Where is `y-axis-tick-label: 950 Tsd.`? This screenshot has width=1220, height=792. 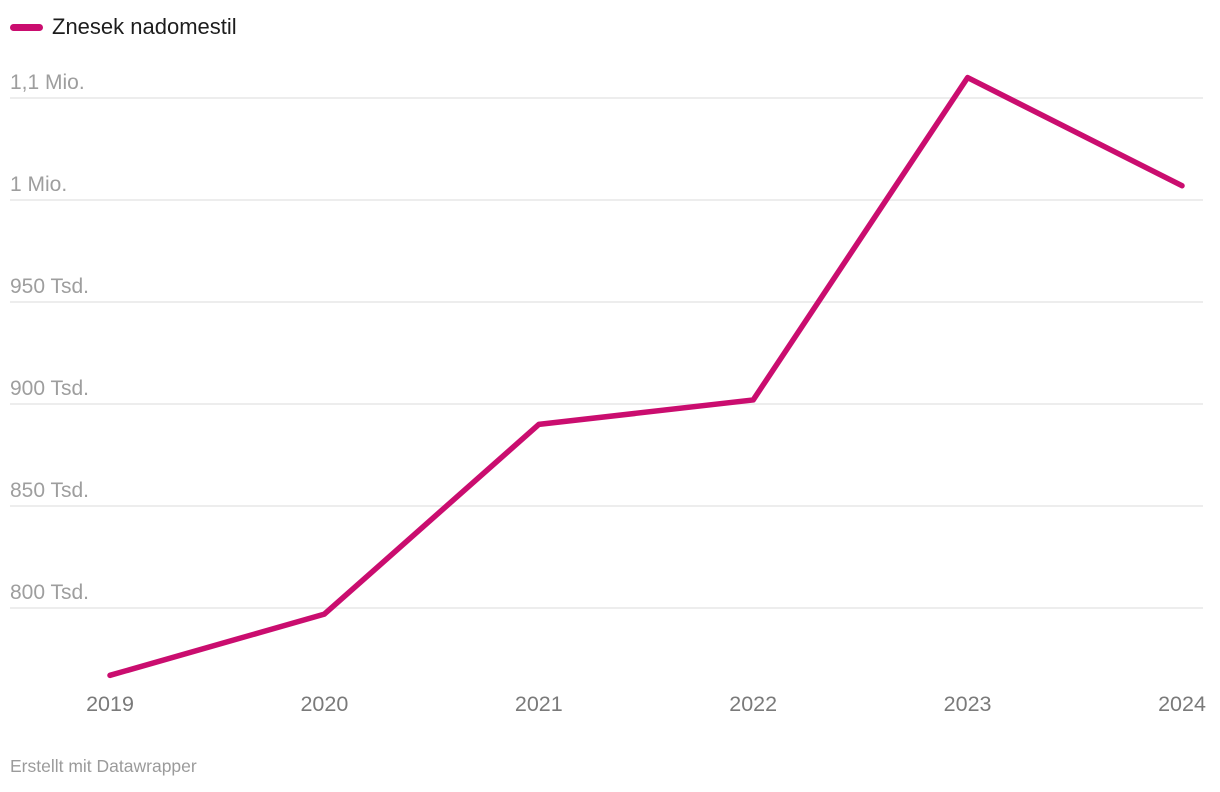 y-axis-tick-label: 950 Tsd. is located at coordinates (49, 286).